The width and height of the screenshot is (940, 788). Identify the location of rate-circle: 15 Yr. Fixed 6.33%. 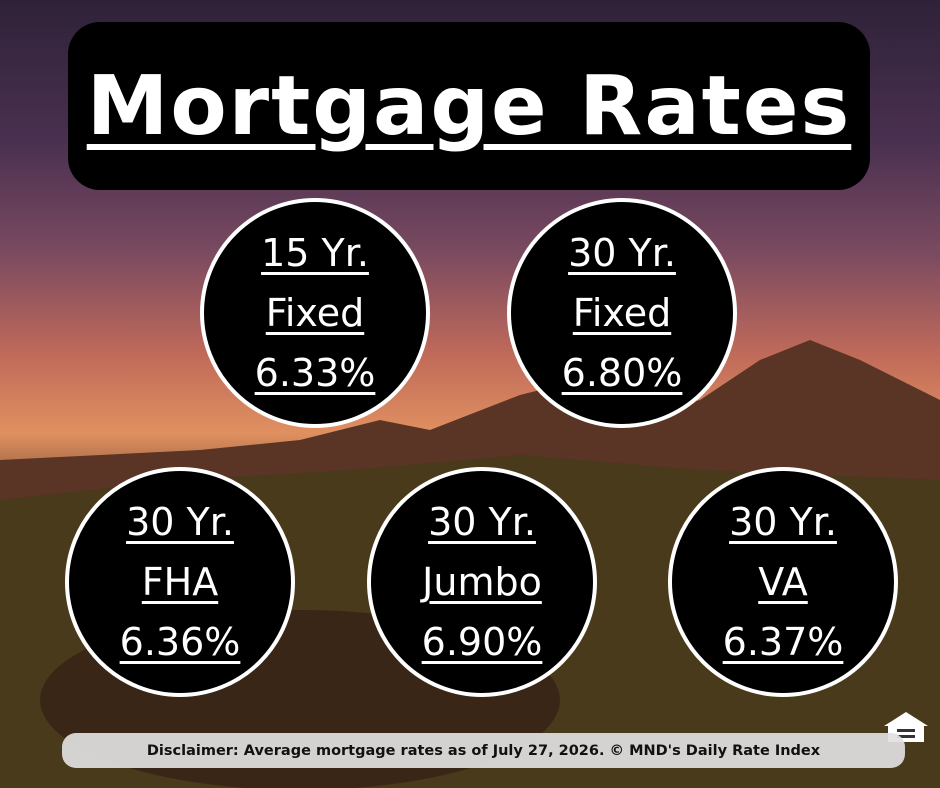
(315, 313).